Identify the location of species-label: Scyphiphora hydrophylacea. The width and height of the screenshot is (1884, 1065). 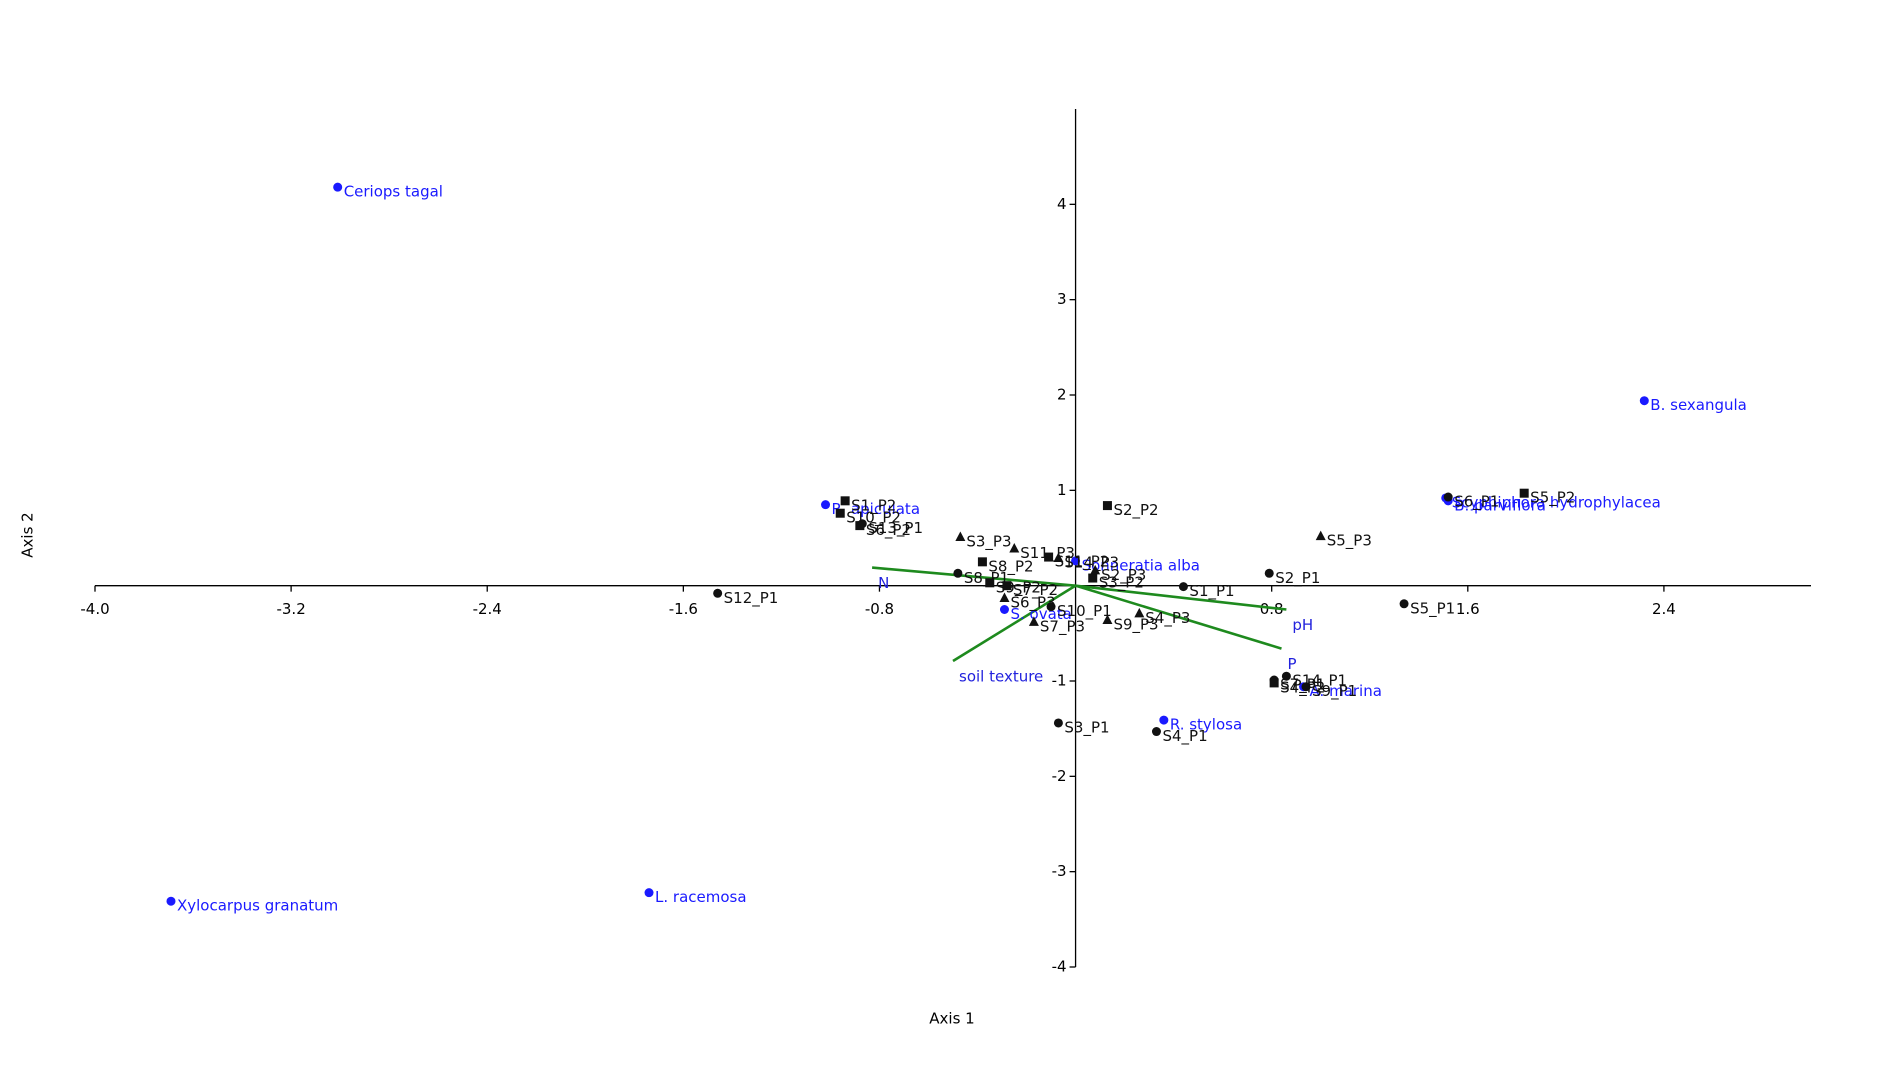
(1556, 502).